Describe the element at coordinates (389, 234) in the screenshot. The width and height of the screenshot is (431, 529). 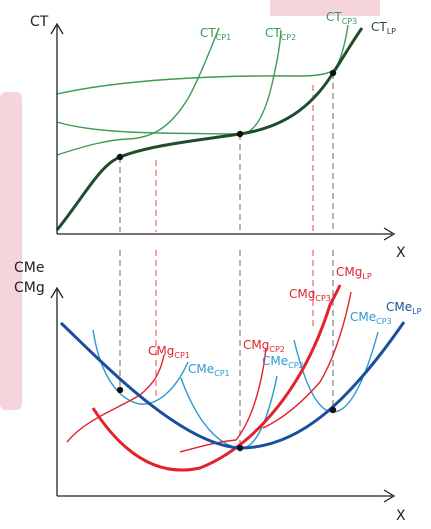
I see `top-x-arrow` at that location.